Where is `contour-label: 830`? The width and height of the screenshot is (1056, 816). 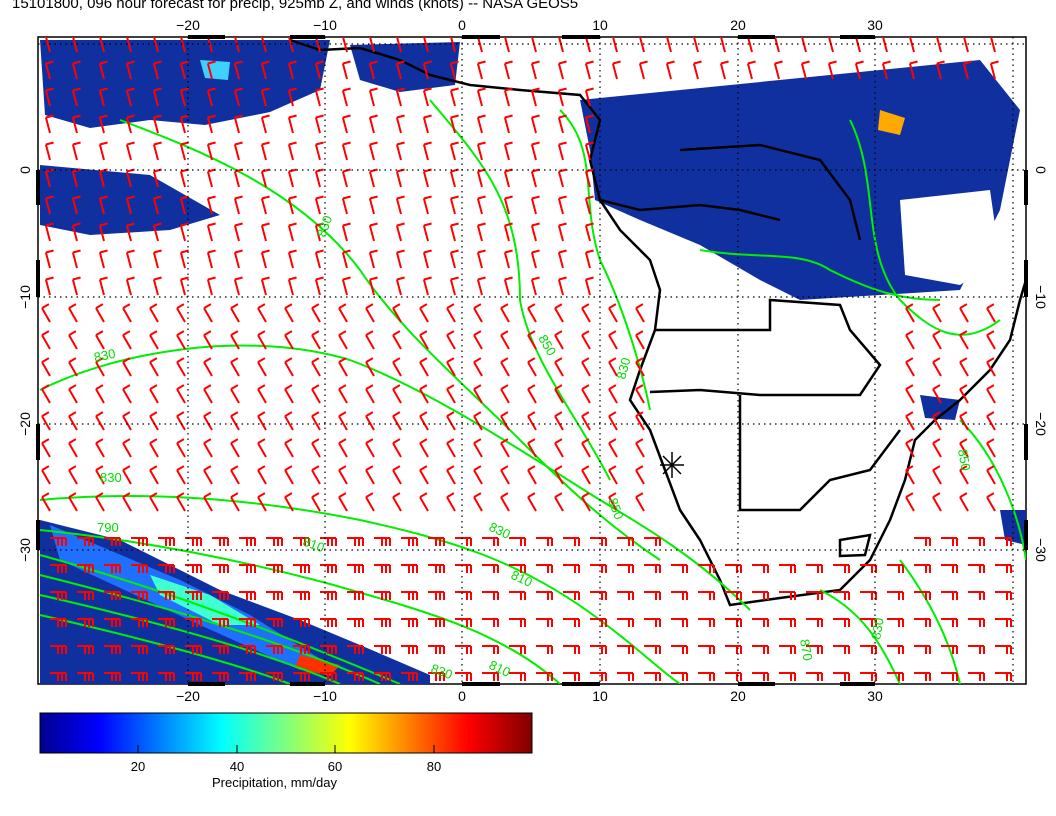 contour-label: 830 is located at coordinates (877, 629).